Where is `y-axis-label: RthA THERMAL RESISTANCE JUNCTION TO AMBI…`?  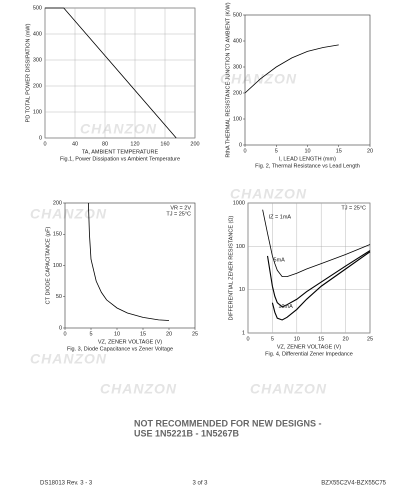 y-axis-label: RthA THERMAL RESISTANCE JUNCTION TO AMBI… is located at coordinates (228, 79).